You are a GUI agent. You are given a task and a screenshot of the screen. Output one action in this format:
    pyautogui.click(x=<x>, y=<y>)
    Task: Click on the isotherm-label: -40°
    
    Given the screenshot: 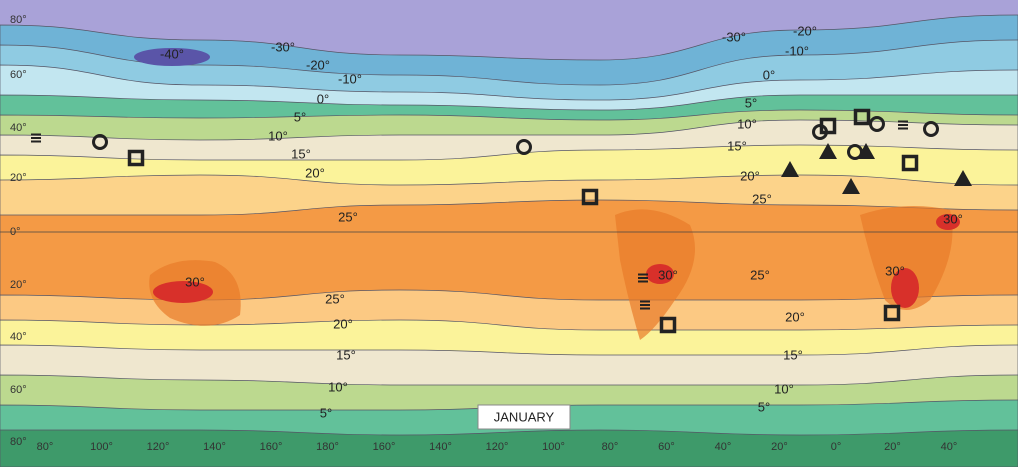 What is the action you would take?
    pyautogui.click(x=172, y=53)
    